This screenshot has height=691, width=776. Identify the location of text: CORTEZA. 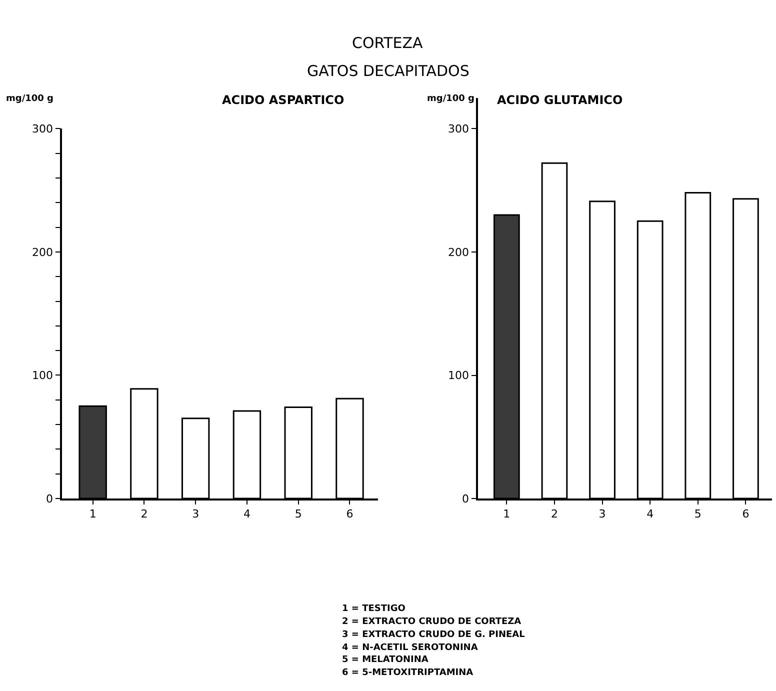
(388, 43).